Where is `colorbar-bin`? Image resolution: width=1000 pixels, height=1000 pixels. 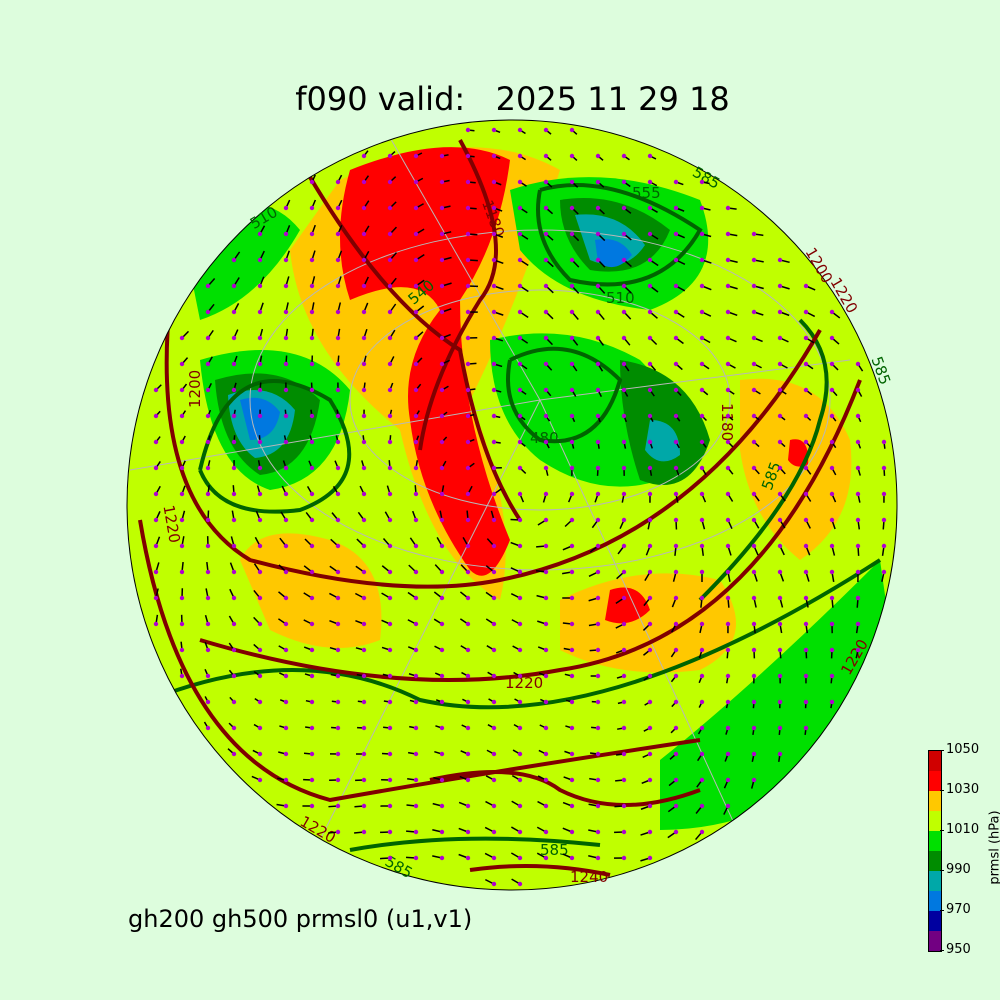
colorbar-bin is located at coordinates (935, 861).